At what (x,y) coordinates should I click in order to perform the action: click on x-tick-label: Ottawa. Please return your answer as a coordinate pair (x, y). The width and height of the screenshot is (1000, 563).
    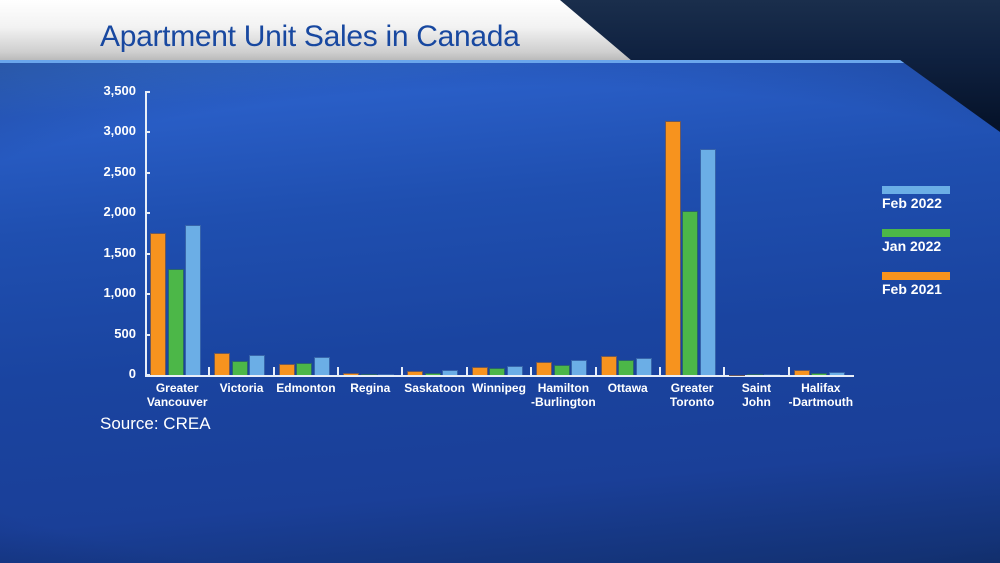
    Looking at the image, I should click on (627, 388).